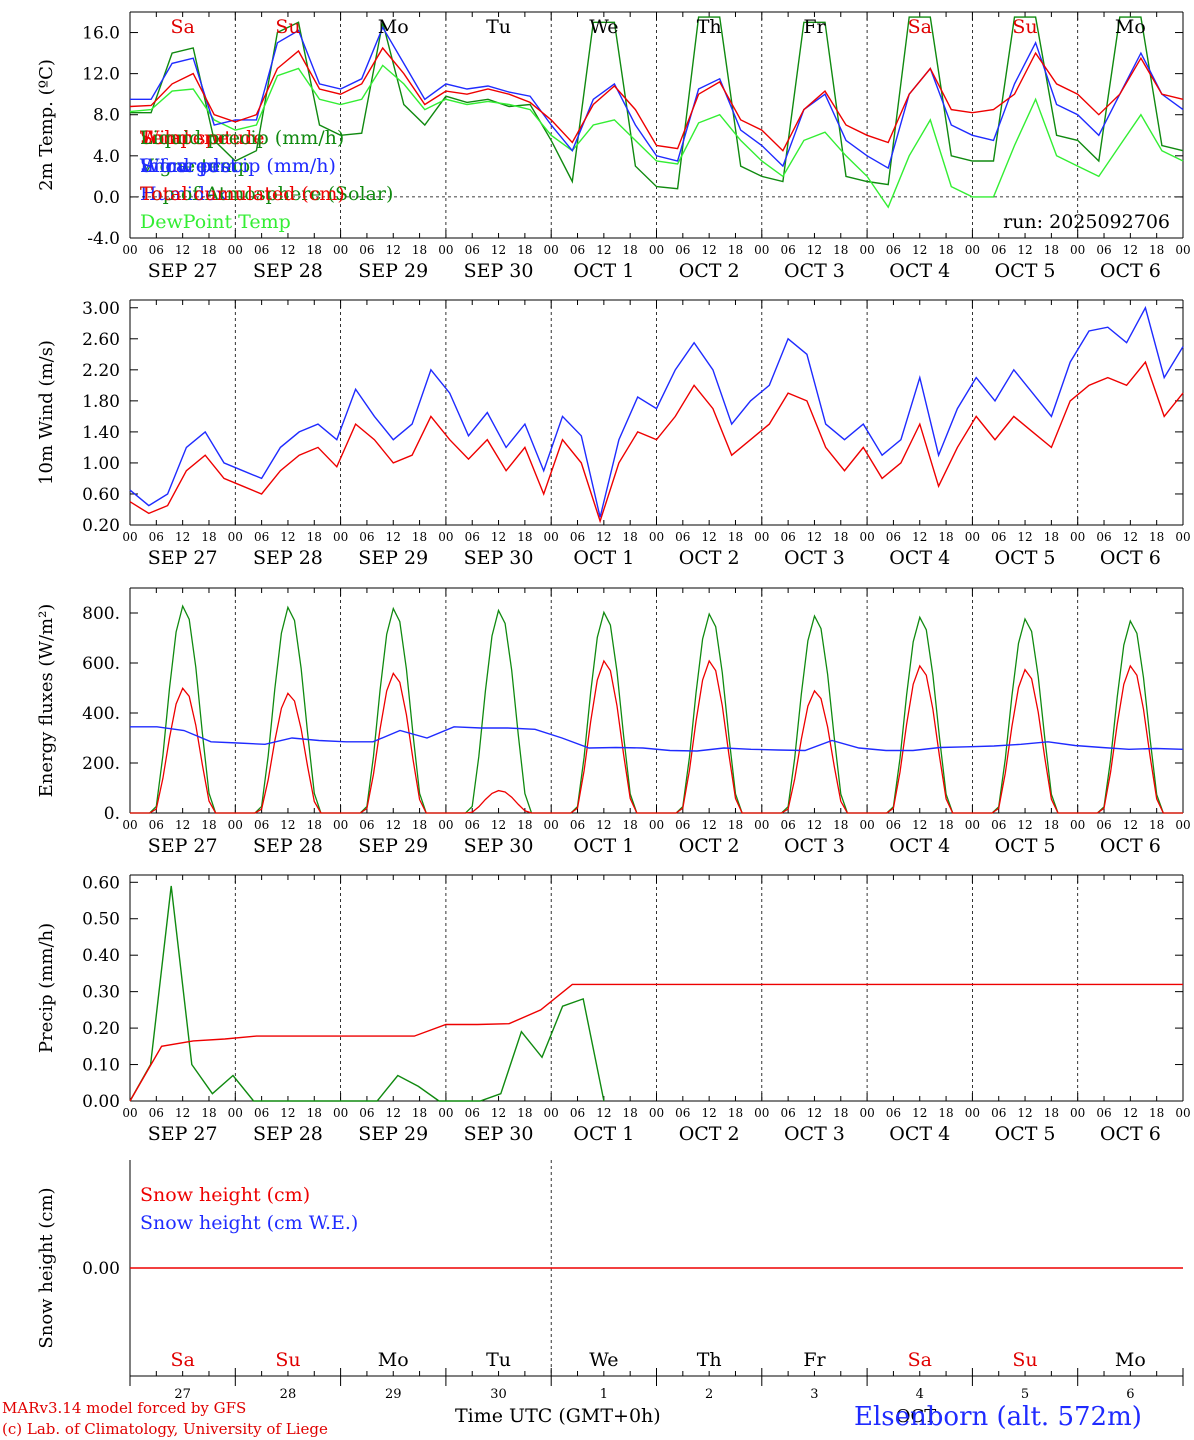  I want to click on y-tick-label: 0.00, so click(101, 1269).